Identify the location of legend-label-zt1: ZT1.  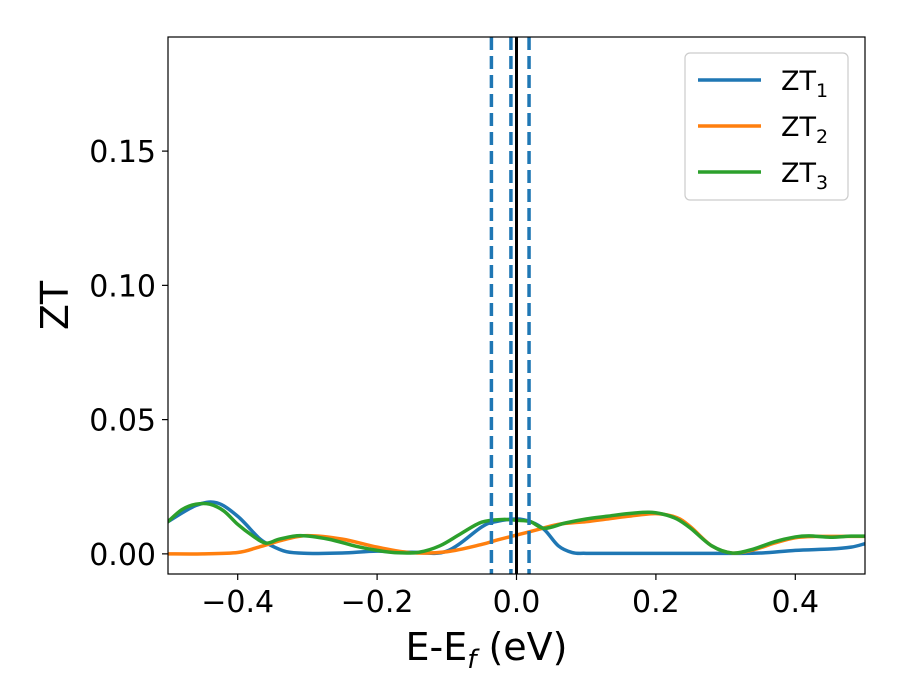
(804, 84).